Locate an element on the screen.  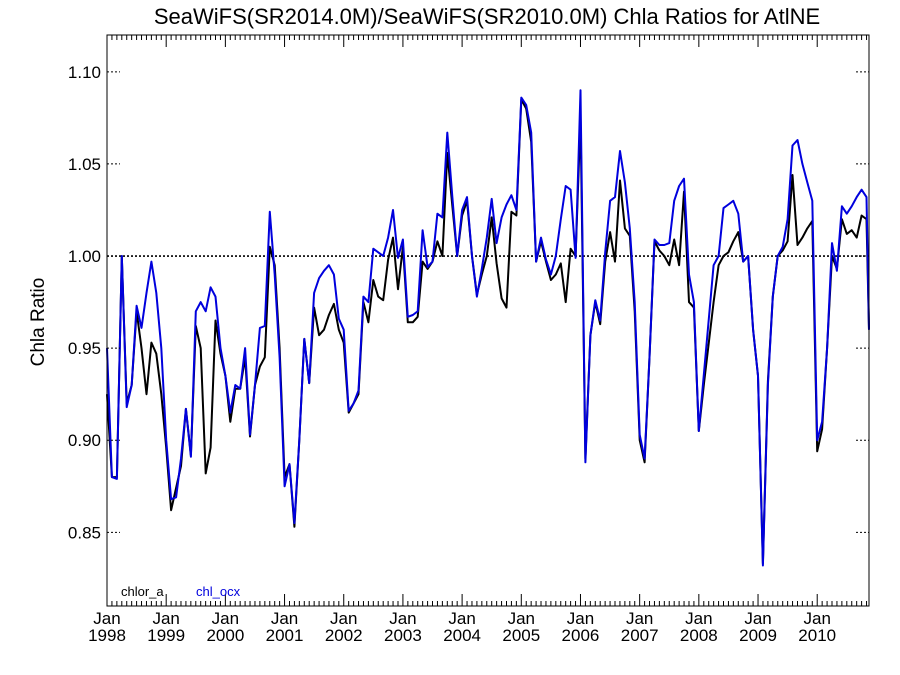
x-tick-year-label: 2008 is located at coordinates (699, 635).